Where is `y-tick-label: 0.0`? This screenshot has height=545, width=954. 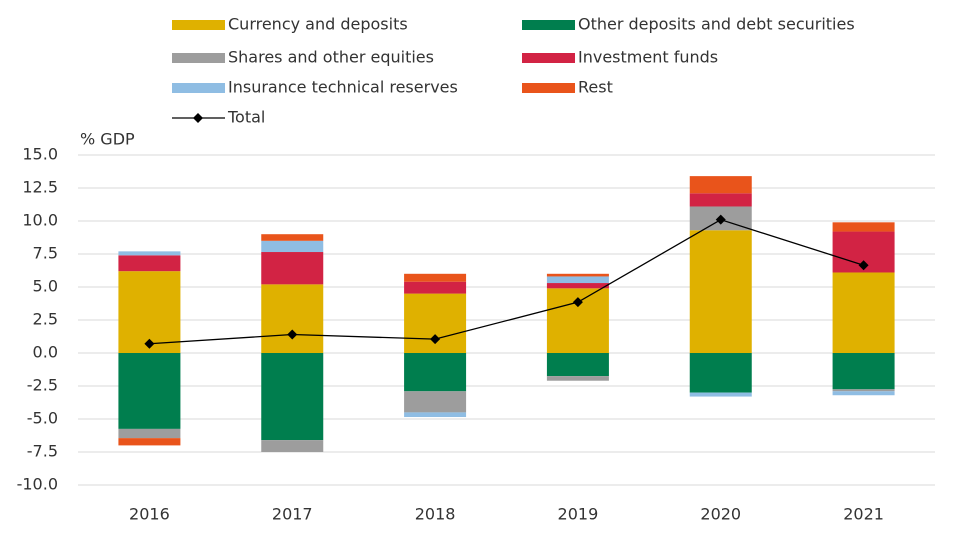
y-tick-label: 0.0 is located at coordinates (45, 352).